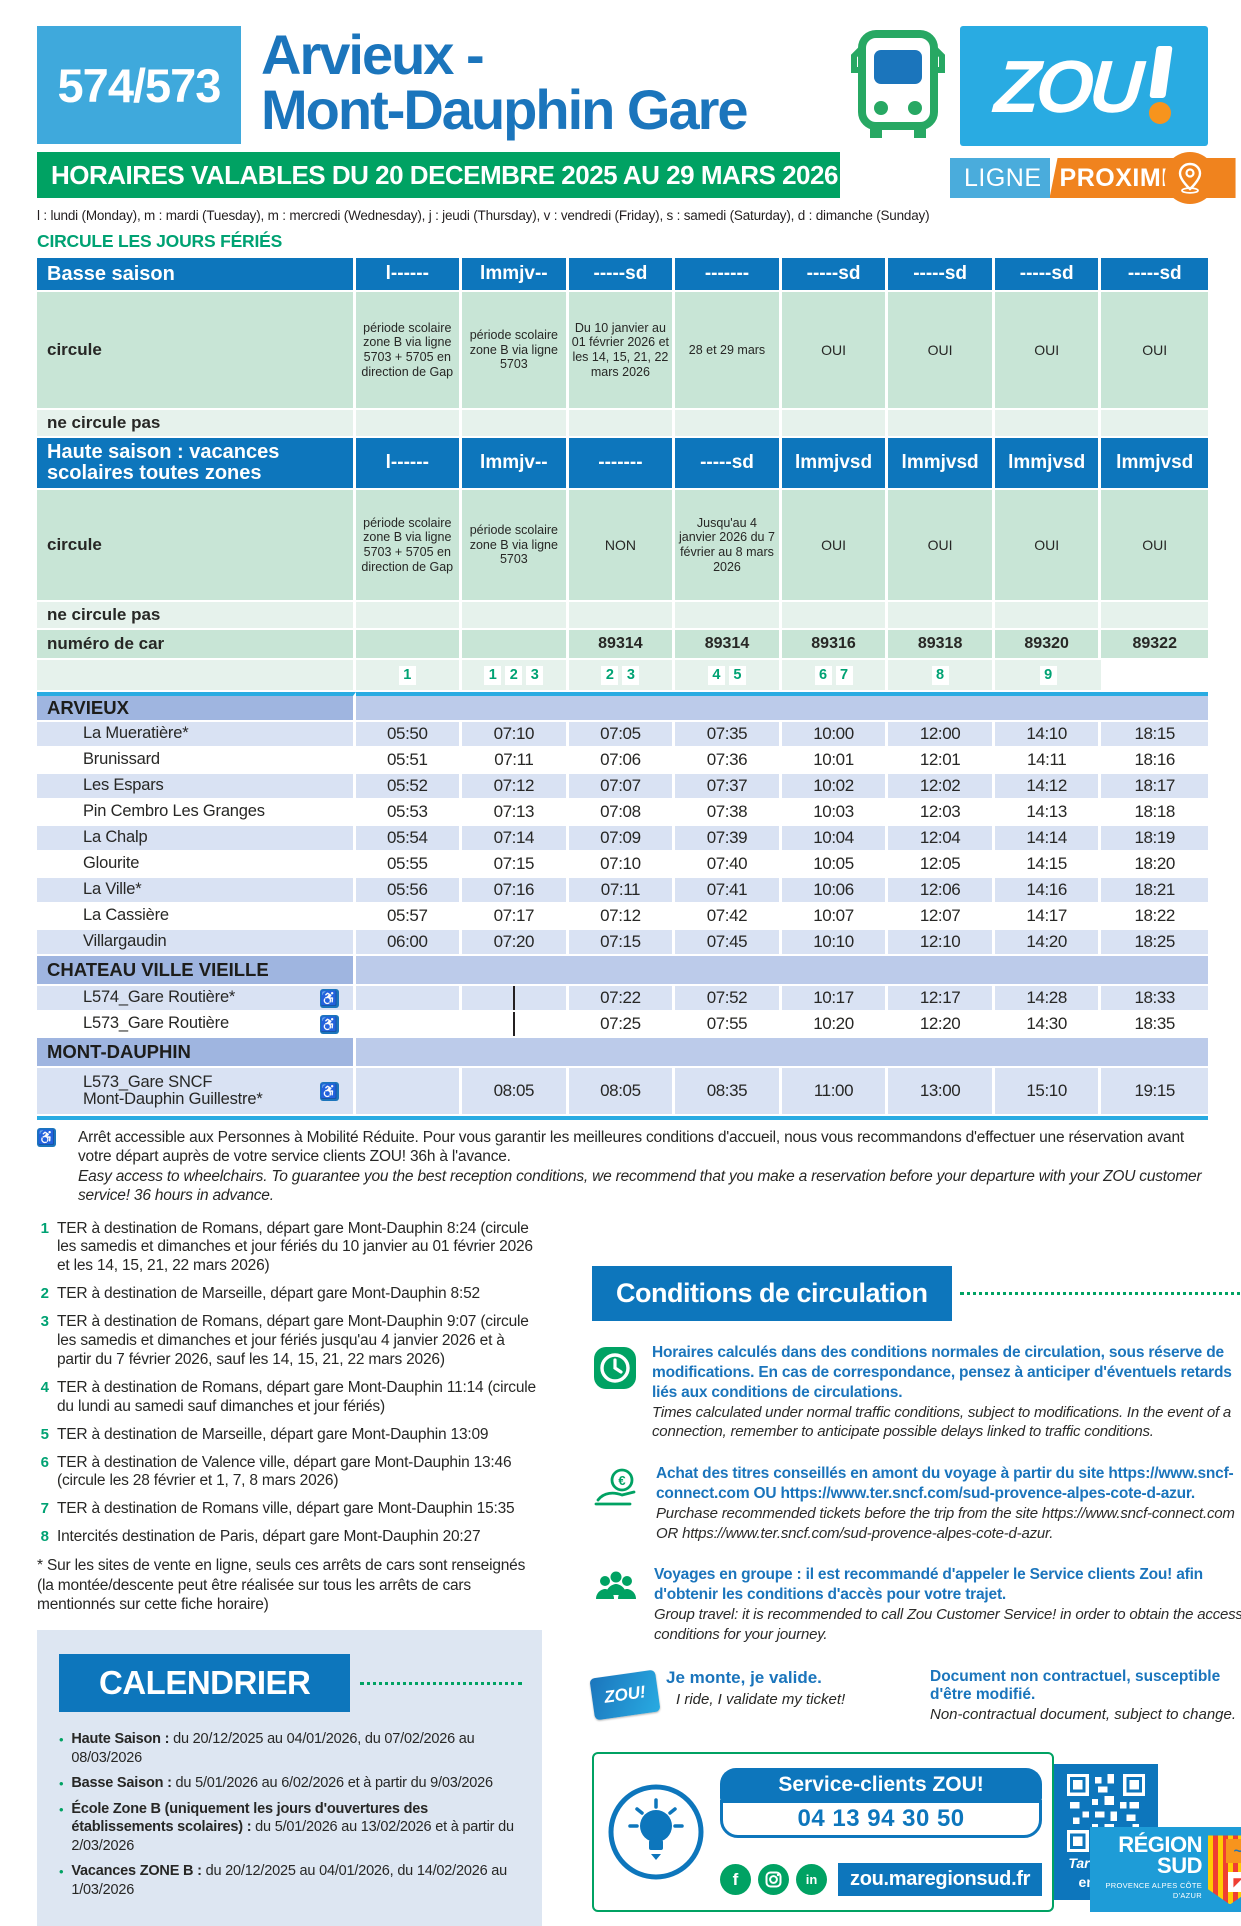 The image size is (1241, 1926). Describe the element at coordinates (1179, 1866) in the screenshot. I see `region-line-2: SUD` at that location.